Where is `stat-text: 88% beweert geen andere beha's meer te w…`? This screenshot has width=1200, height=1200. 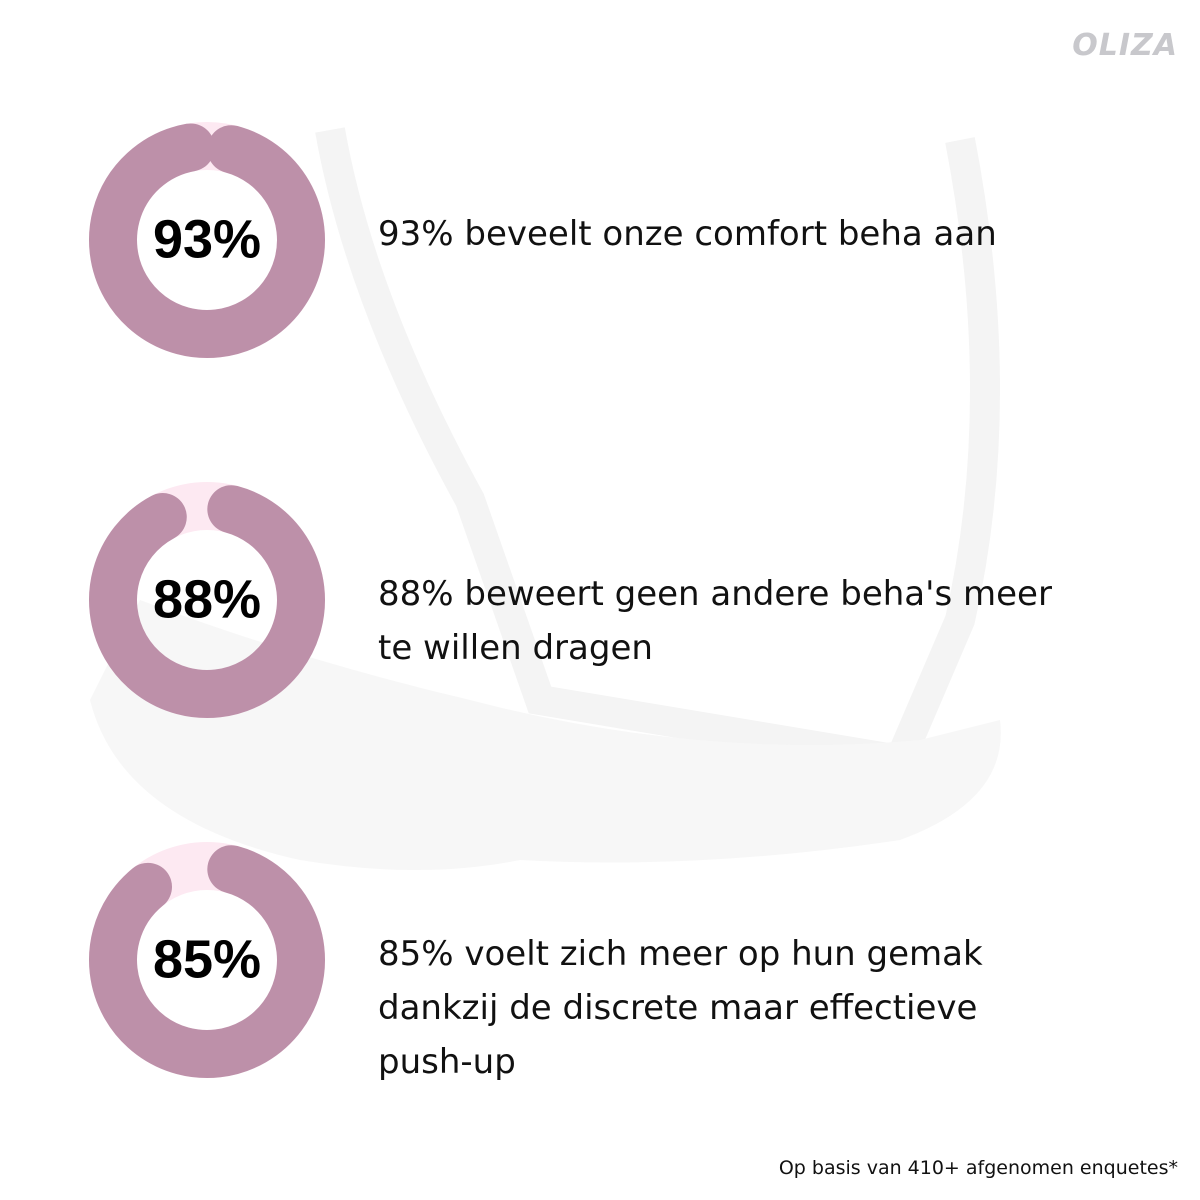 stat-text: 88% beweert geen andere beha's meer te w… is located at coordinates (715, 621).